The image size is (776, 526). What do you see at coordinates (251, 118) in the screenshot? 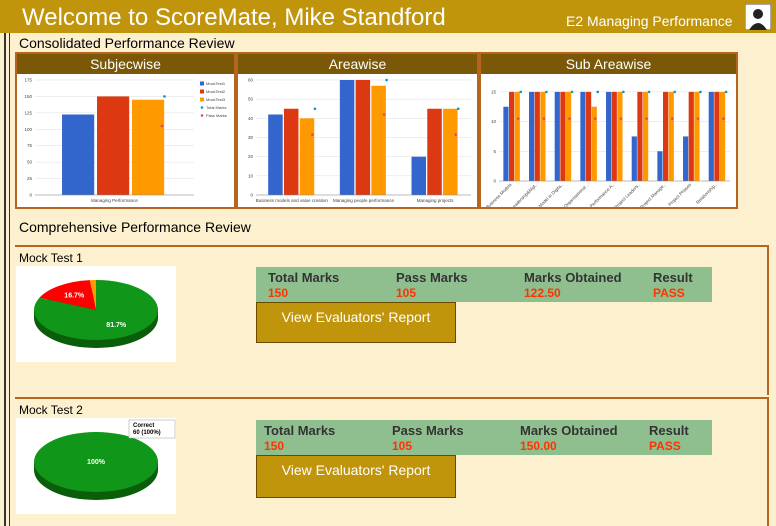
I see `y-tick-label: 40` at bounding box center [251, 118].